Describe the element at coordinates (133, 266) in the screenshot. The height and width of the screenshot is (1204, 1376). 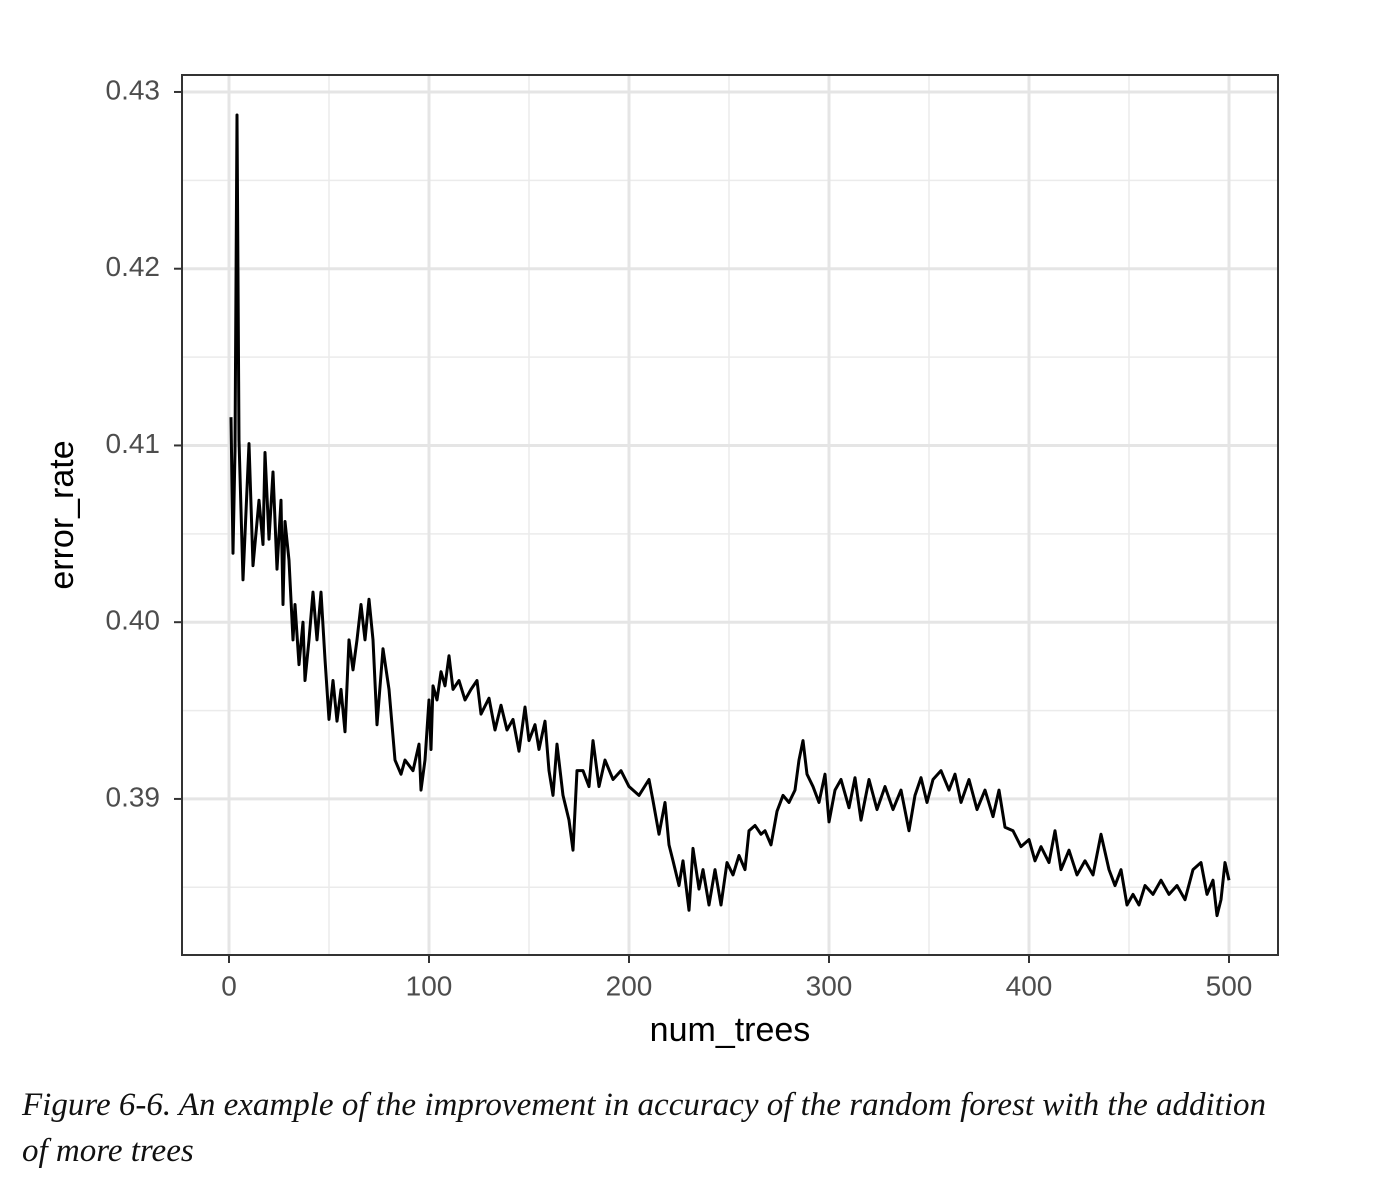
I see `y-tick-label: 0.42` at that location.